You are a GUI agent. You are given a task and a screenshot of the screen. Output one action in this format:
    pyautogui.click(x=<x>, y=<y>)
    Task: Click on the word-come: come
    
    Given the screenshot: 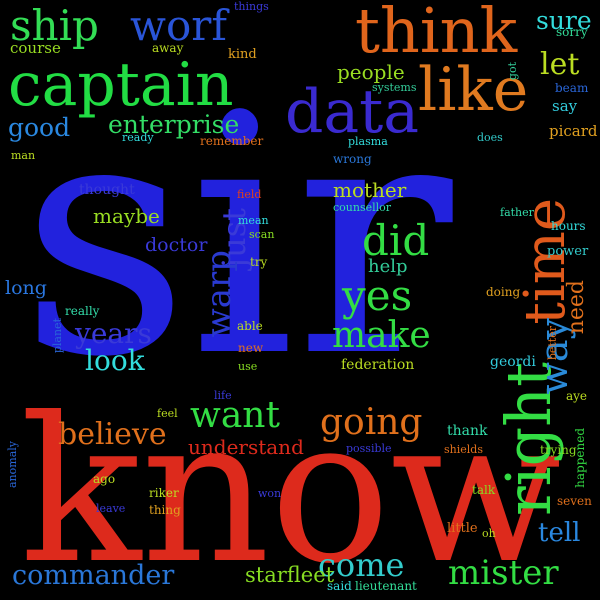 What is the action you would take?
    pyautogui.click(x=361, y=565)
    